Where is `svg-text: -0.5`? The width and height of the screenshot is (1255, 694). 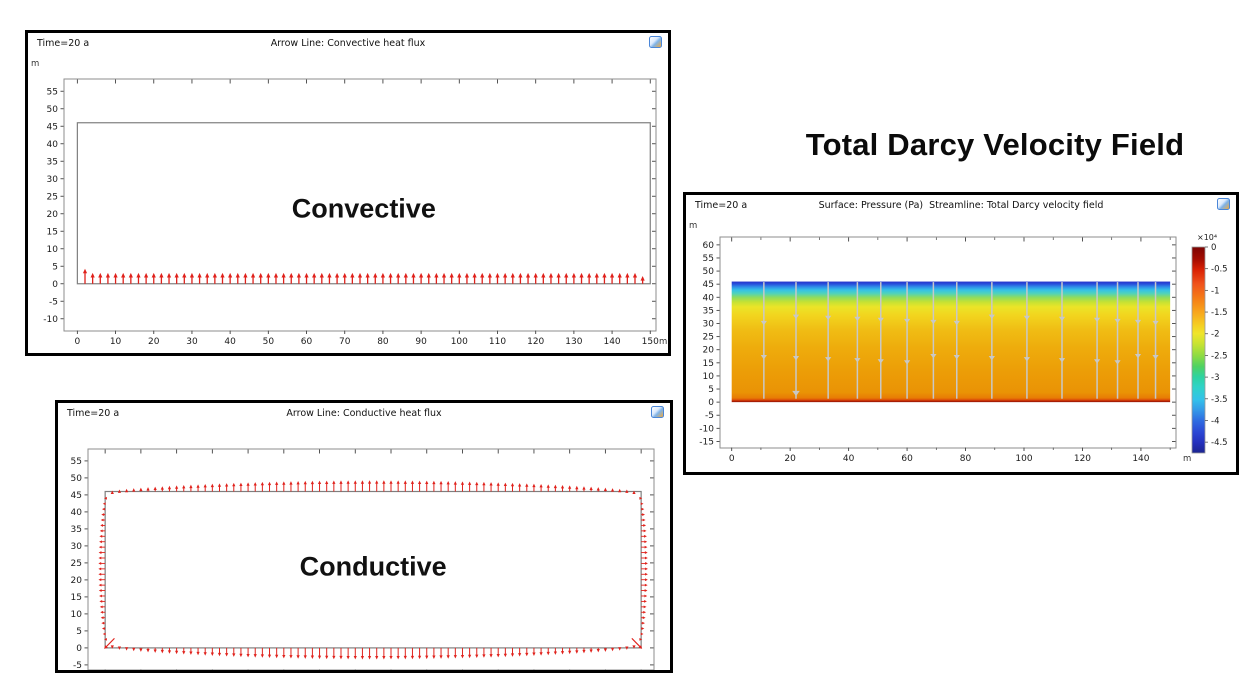 svg-text: -0.5 is located at coordinates (1219, 270).